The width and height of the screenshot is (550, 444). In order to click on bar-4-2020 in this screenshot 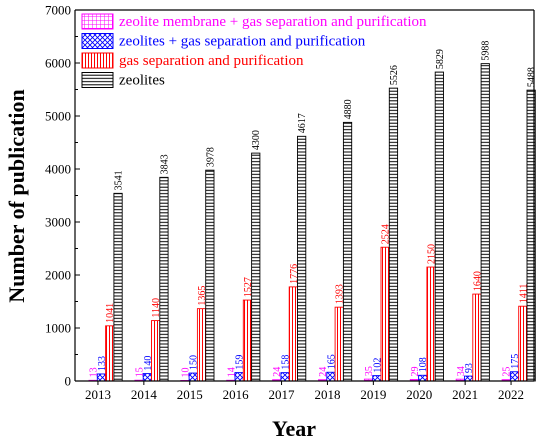, I will do `click(439, 226)`.